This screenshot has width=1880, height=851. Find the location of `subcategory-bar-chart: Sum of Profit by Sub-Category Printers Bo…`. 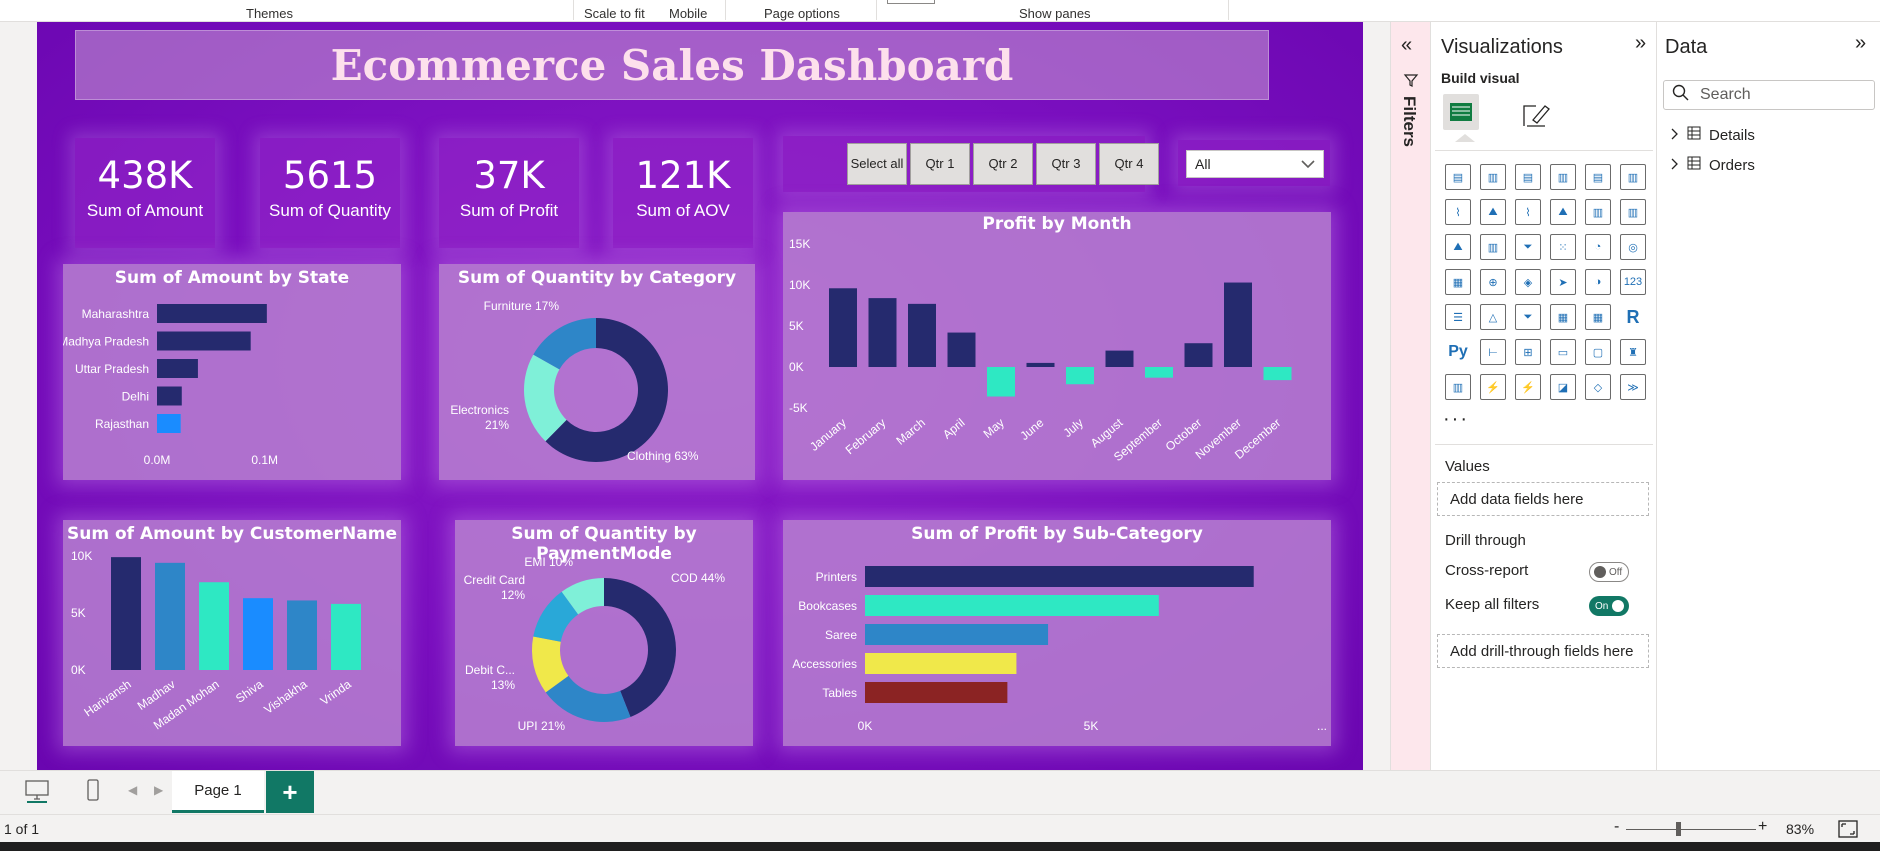

subcategory-bar-chart: Sum of Profit by Sub-Category Printers Bo… is located at coordinates (1057, 633).